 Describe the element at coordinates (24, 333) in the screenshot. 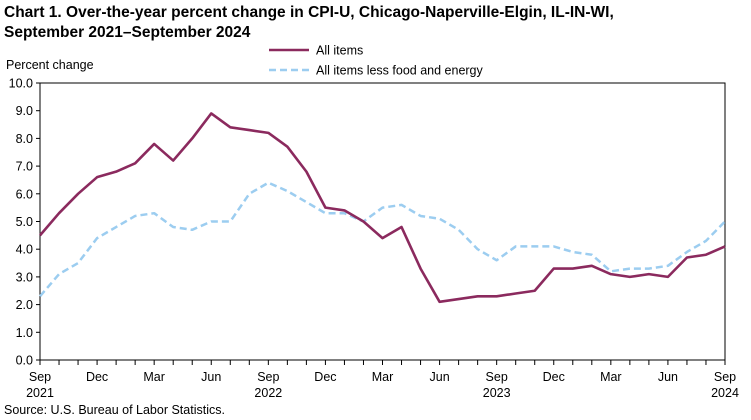

I see `y-tick-label: 1.0` at that location.